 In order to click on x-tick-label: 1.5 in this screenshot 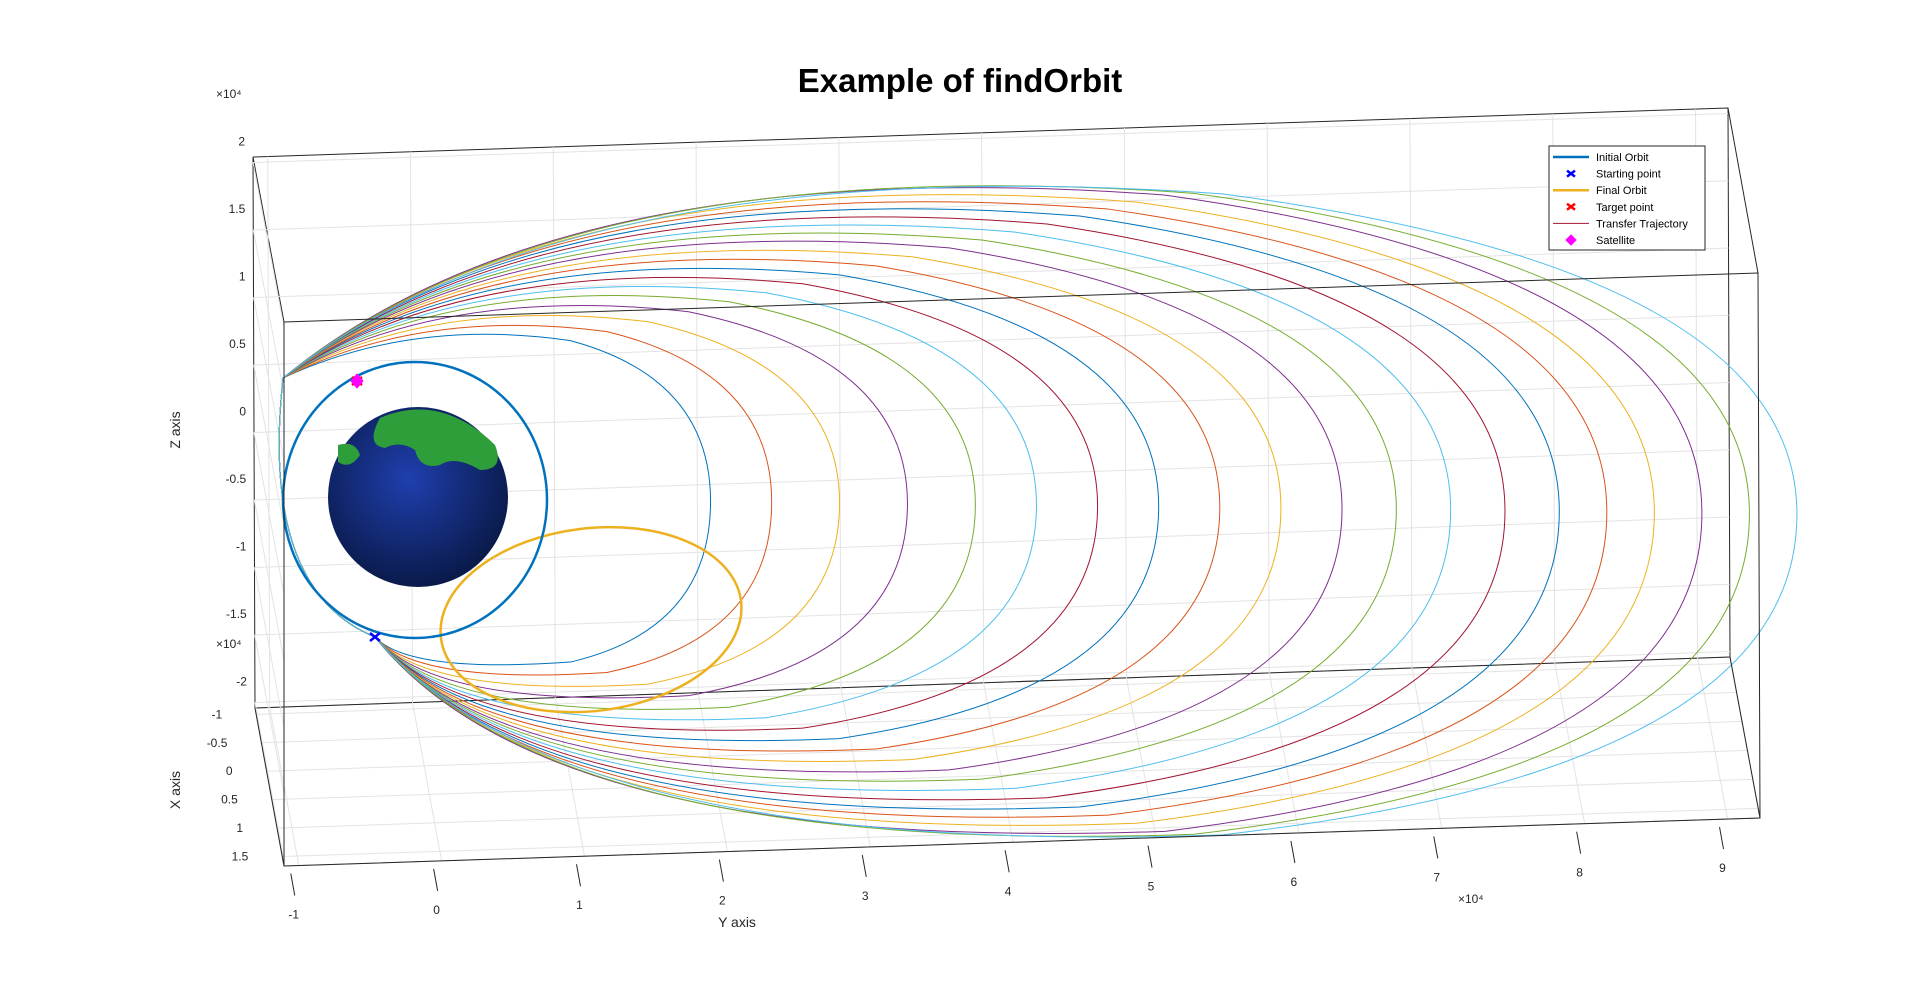, I will do `click(240, 857)`.